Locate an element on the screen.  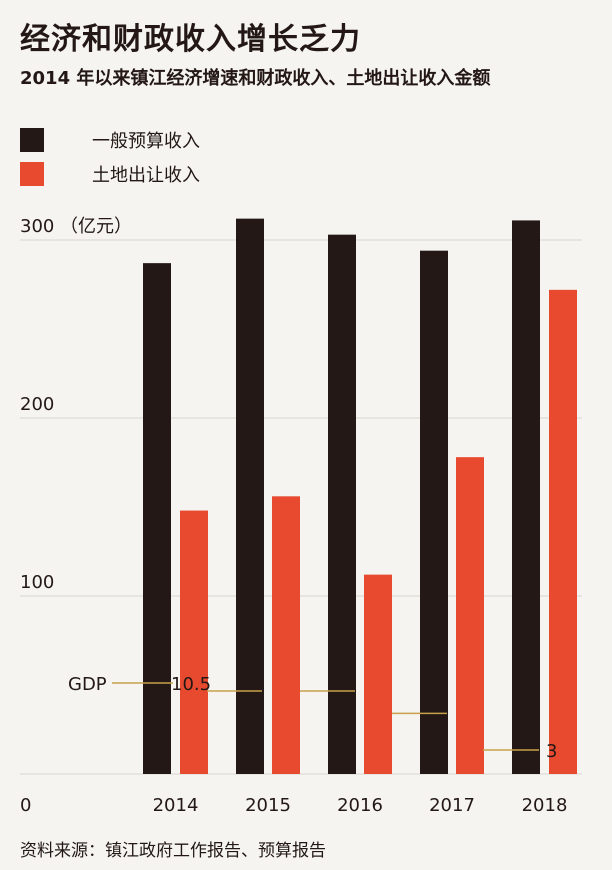
bar-general-budget-2014 is located at coordinates (157, 518).